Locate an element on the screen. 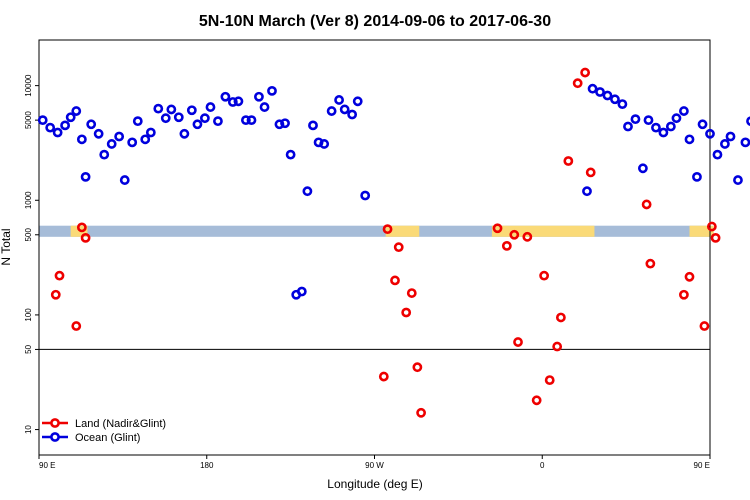 The height and width of the screenshot is (500, 750). x-tick-label: 180 is located at coordinates (207, 465).